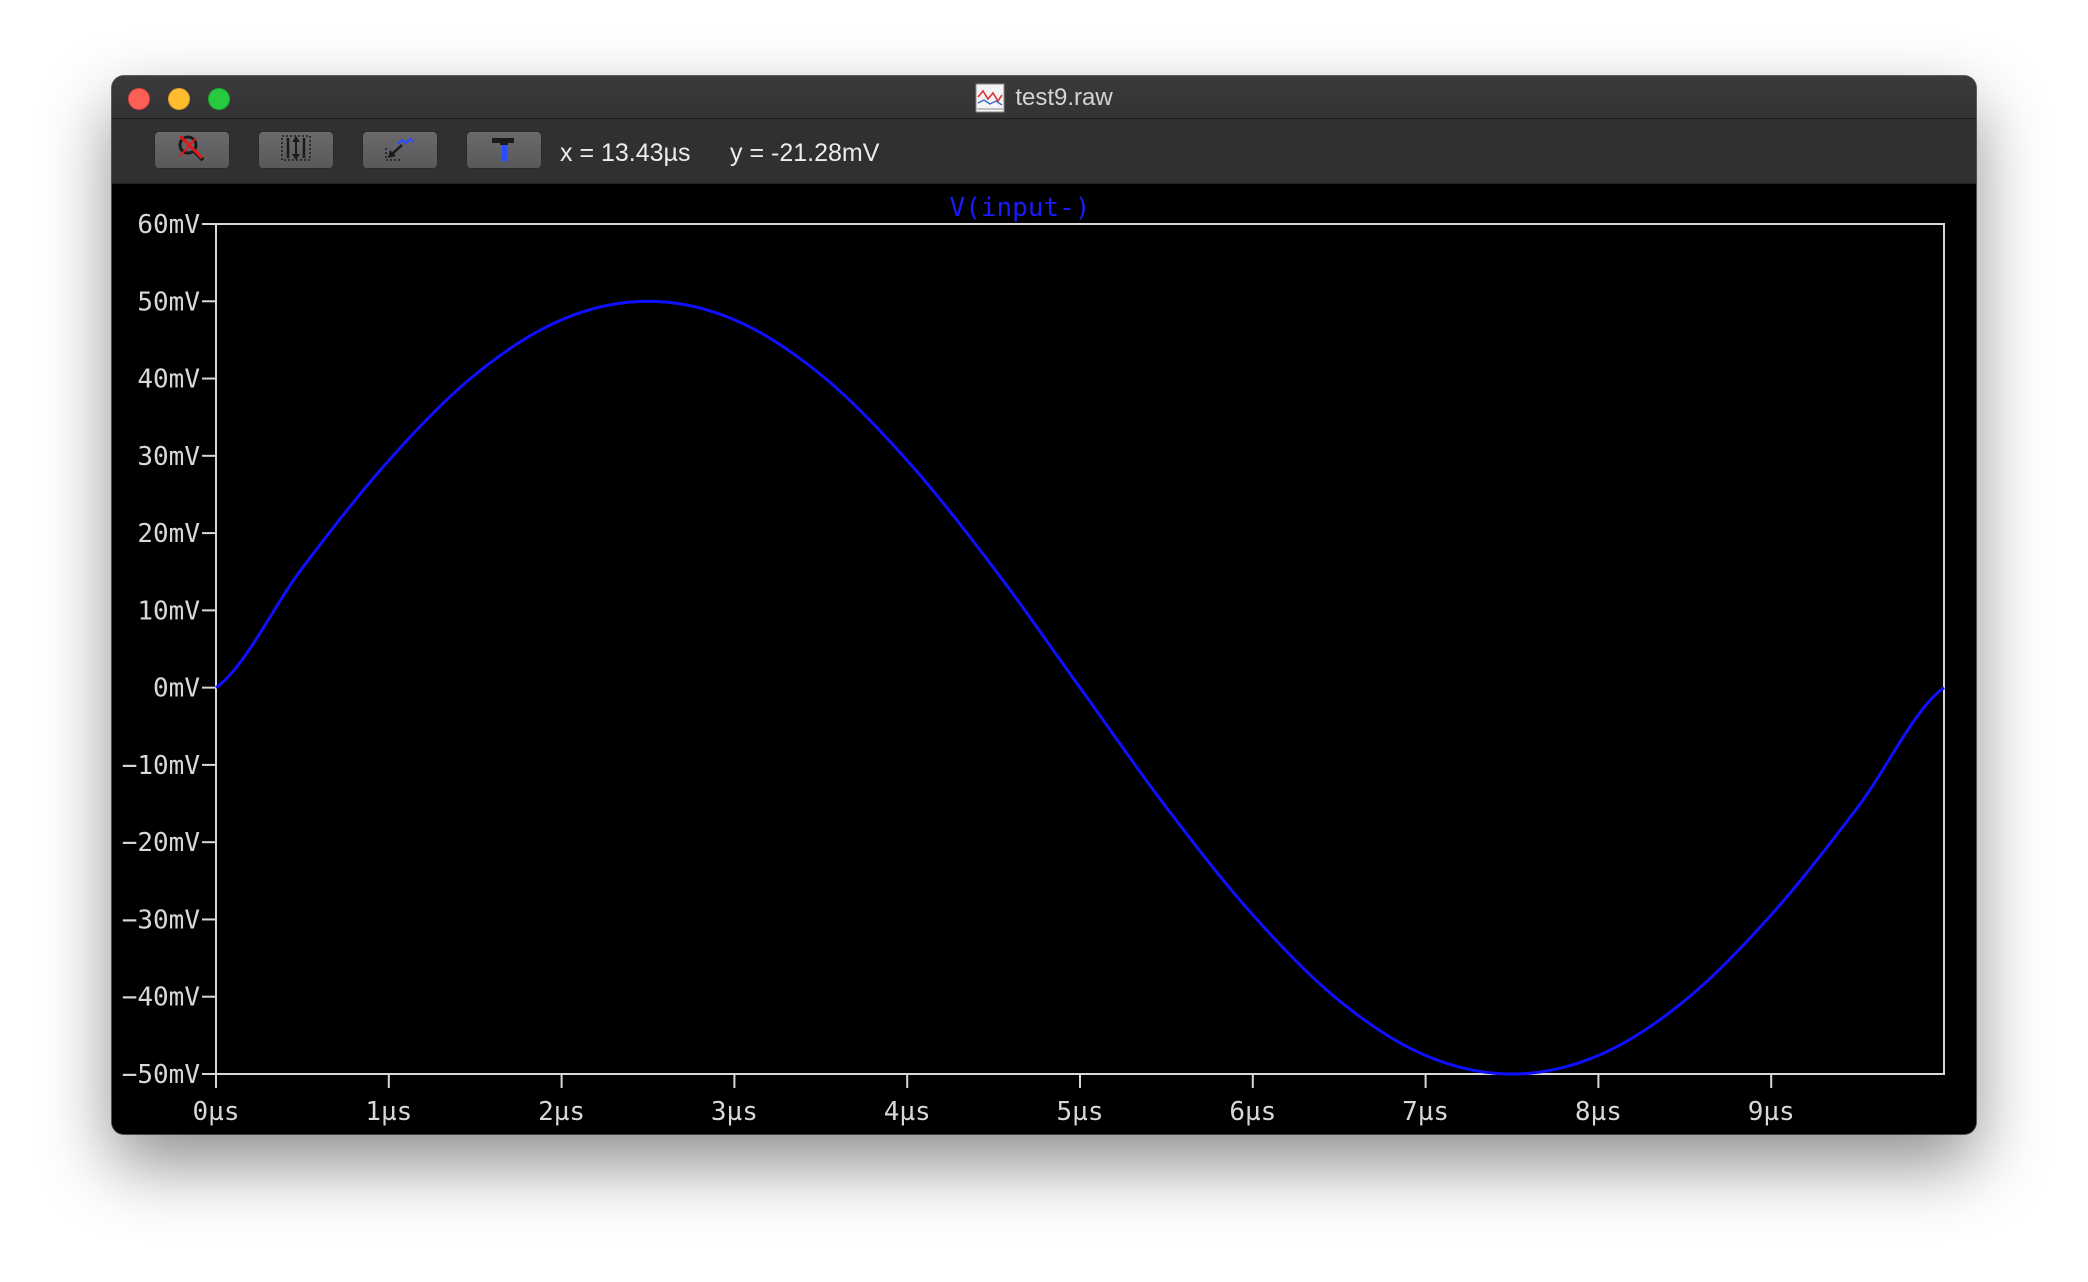  Describe the element at coordinates (1064, 97) in the screenshot. I see `window-title: test9.raw` at that location.